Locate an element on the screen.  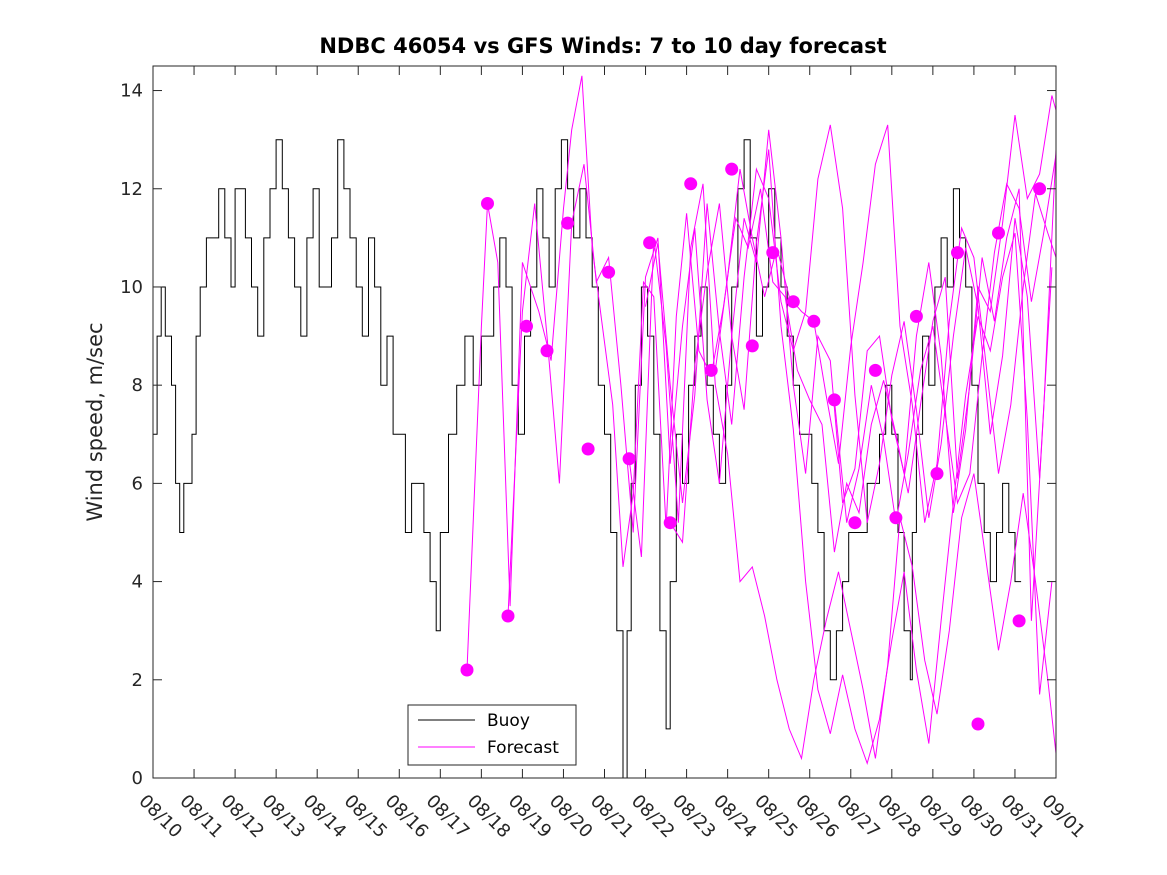
legend: Buoy Forecast is located at coordinates (492, 735).